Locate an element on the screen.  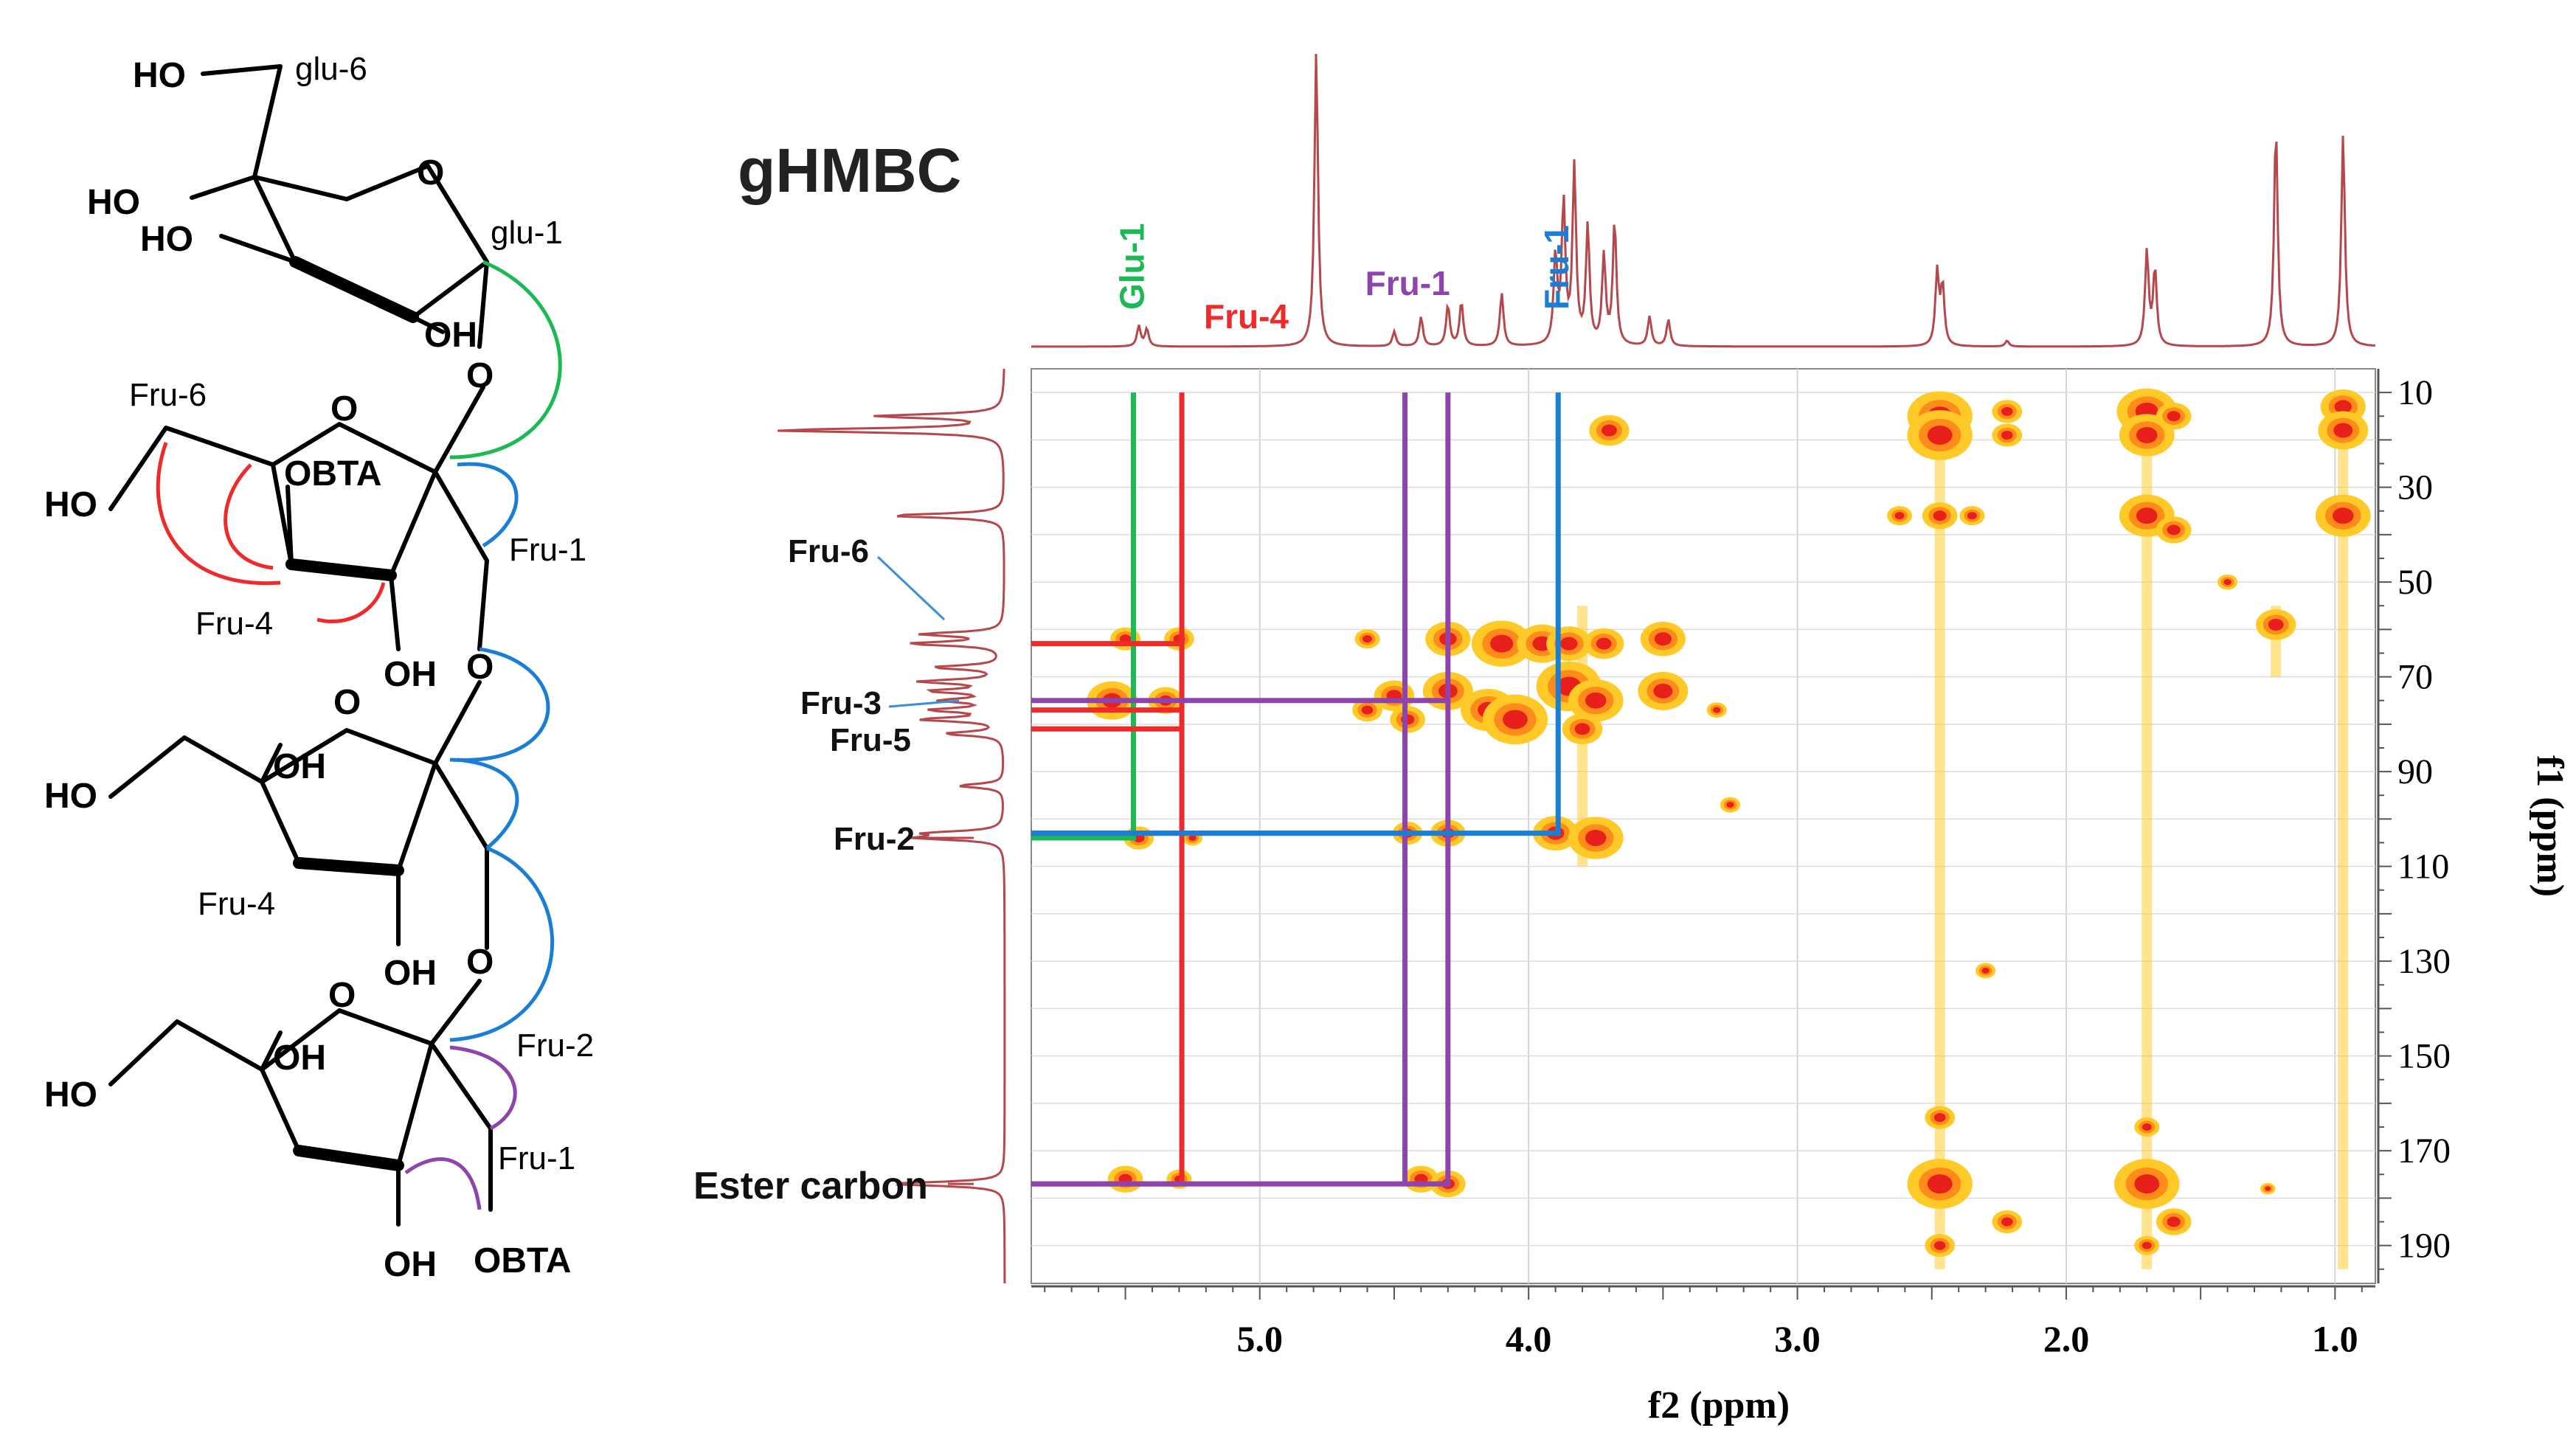
column-label-3: Fru-1 is located at coordinates (1557, 267).